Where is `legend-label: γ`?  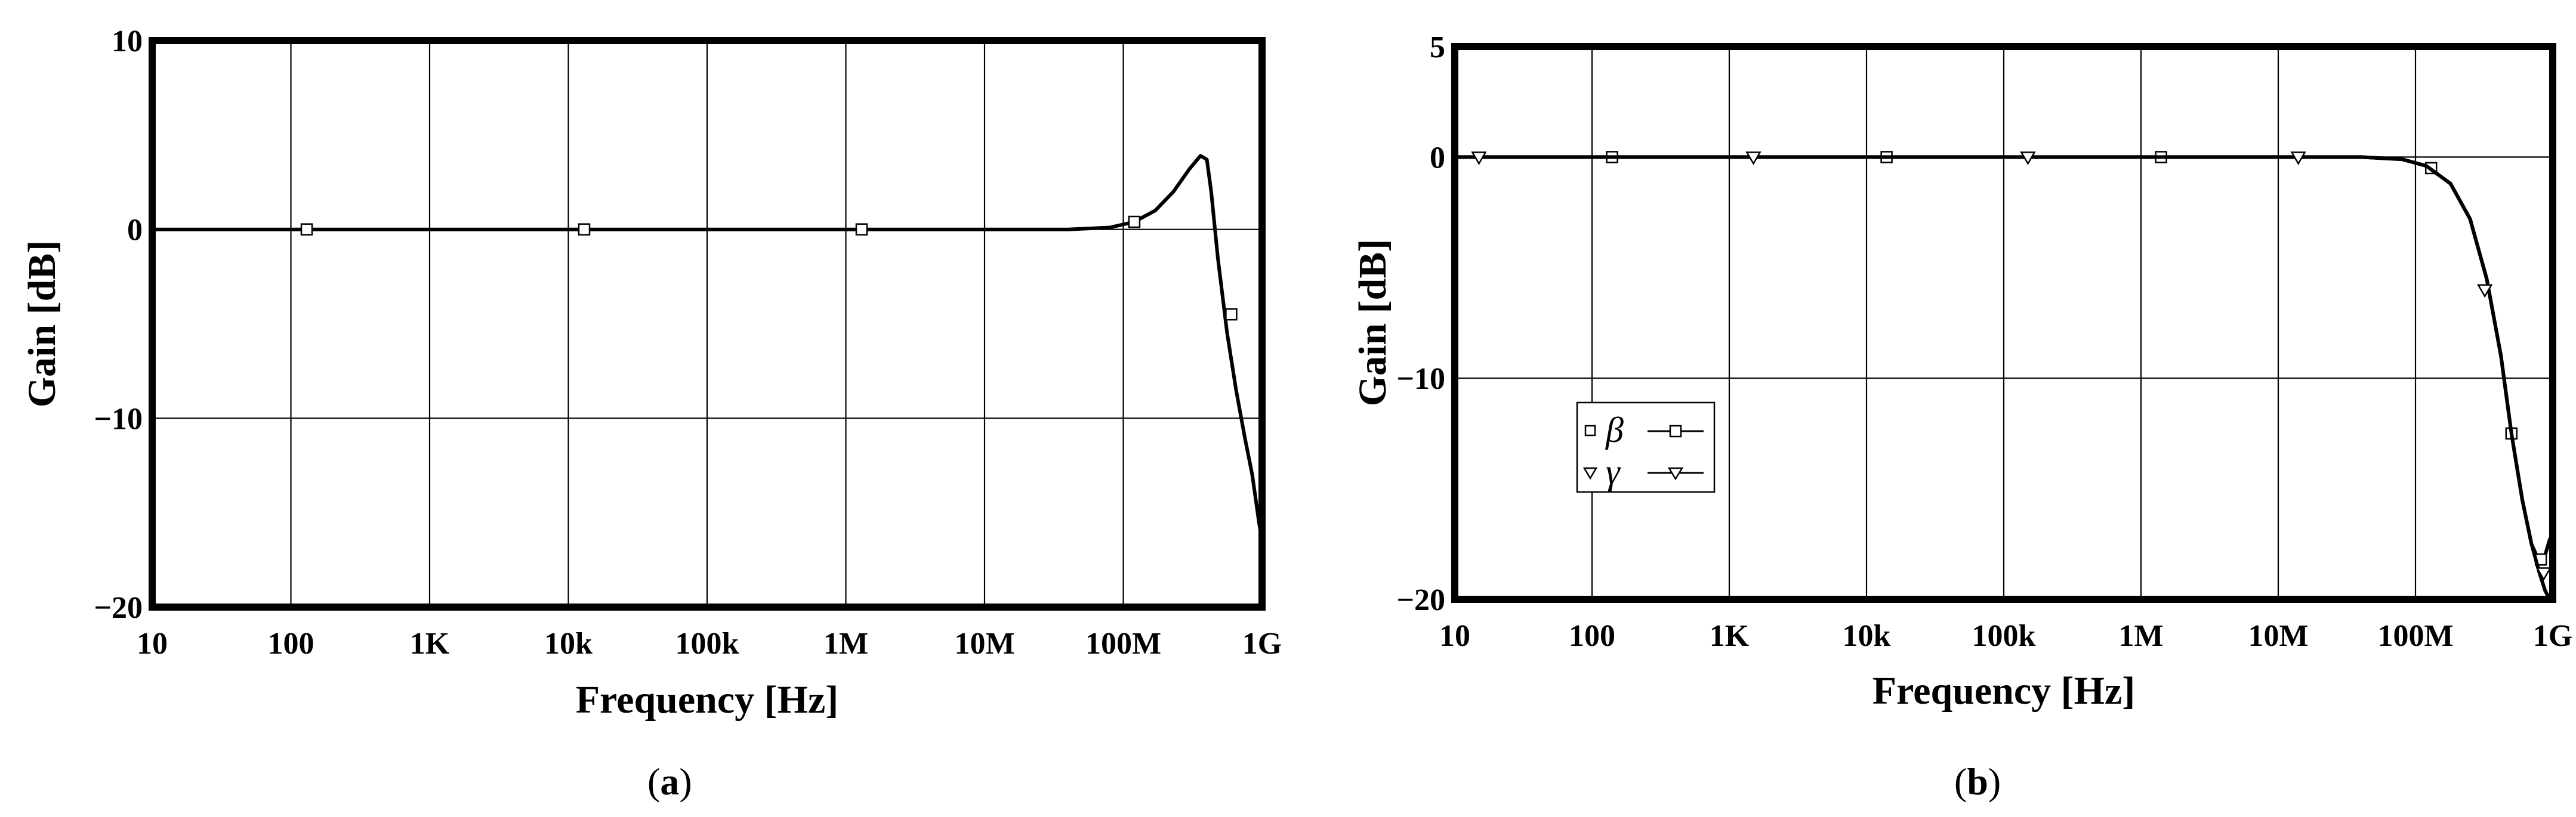
legend-label: γ is located at coordinates (1613, 472).